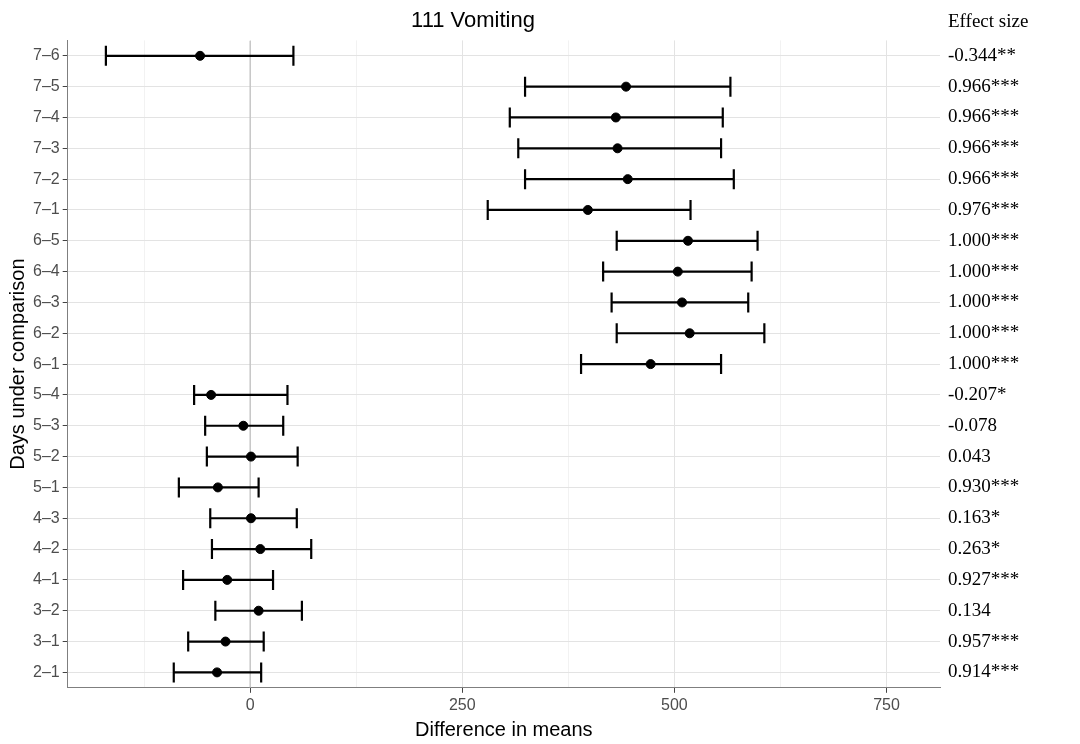  What do you see at coordinates (46, 271) in the screenshot?
I see `y-tick-label: 6–4` at bounding box center [46, 271].